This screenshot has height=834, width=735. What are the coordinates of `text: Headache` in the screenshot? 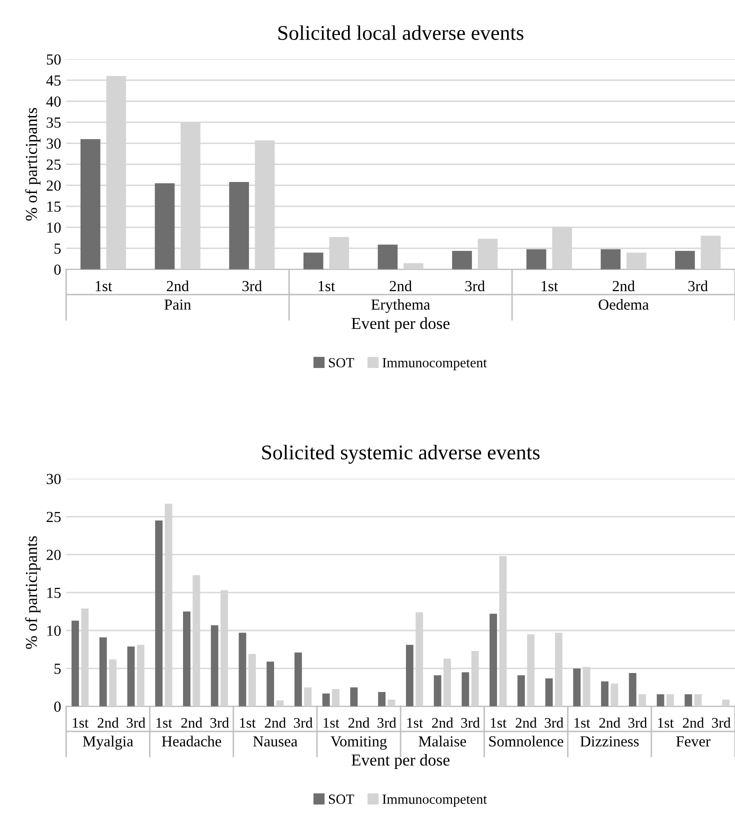 It's located at (192, 741).